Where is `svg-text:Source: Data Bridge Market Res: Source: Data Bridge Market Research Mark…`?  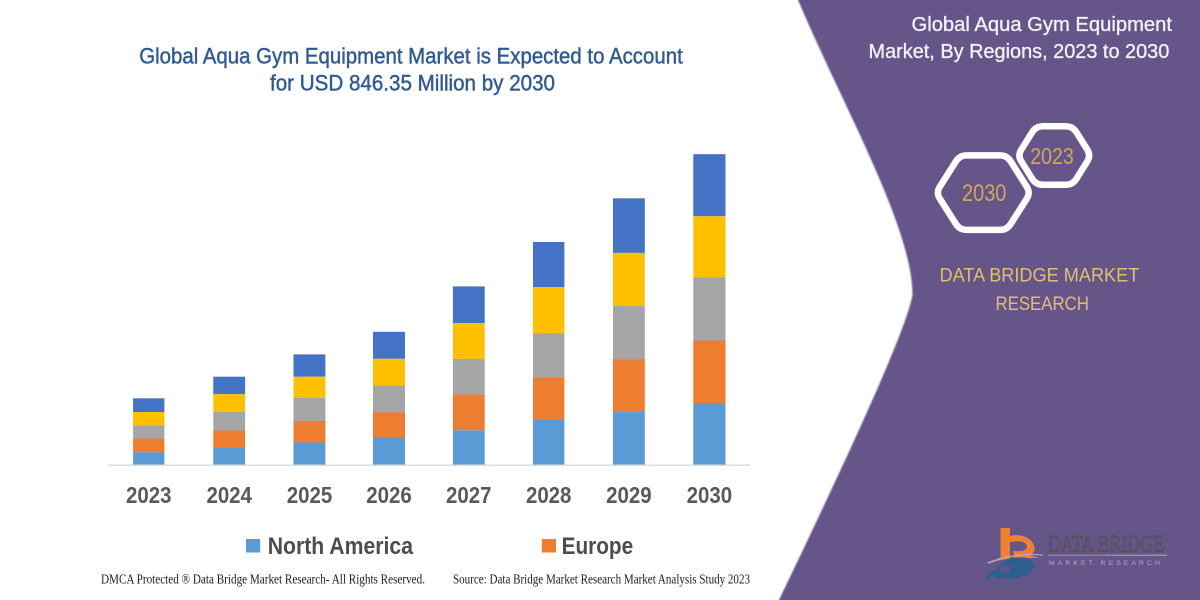 svg-text:Source: Data Bridge Market Res: Source: Data Bridge Market Research Mark… is located at coordinates (601, 580).